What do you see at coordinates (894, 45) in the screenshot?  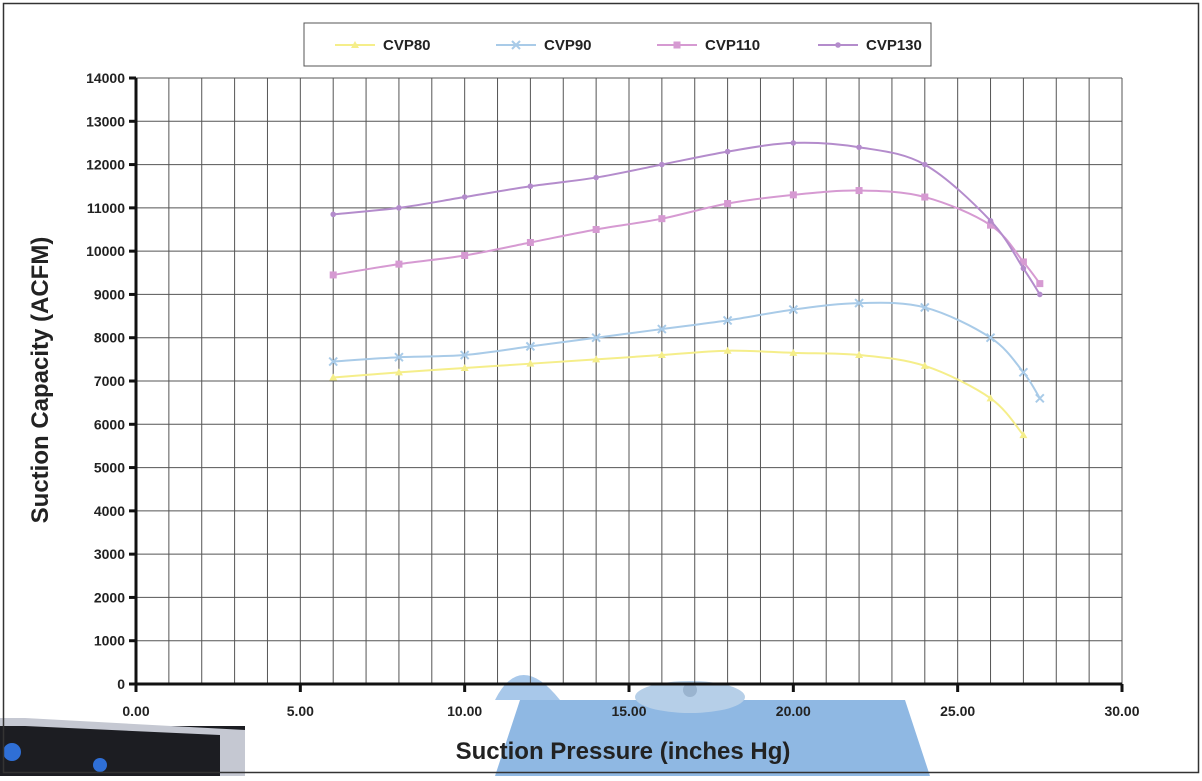 I see `legend-label: CVP130` at bounding box center [894, 45].